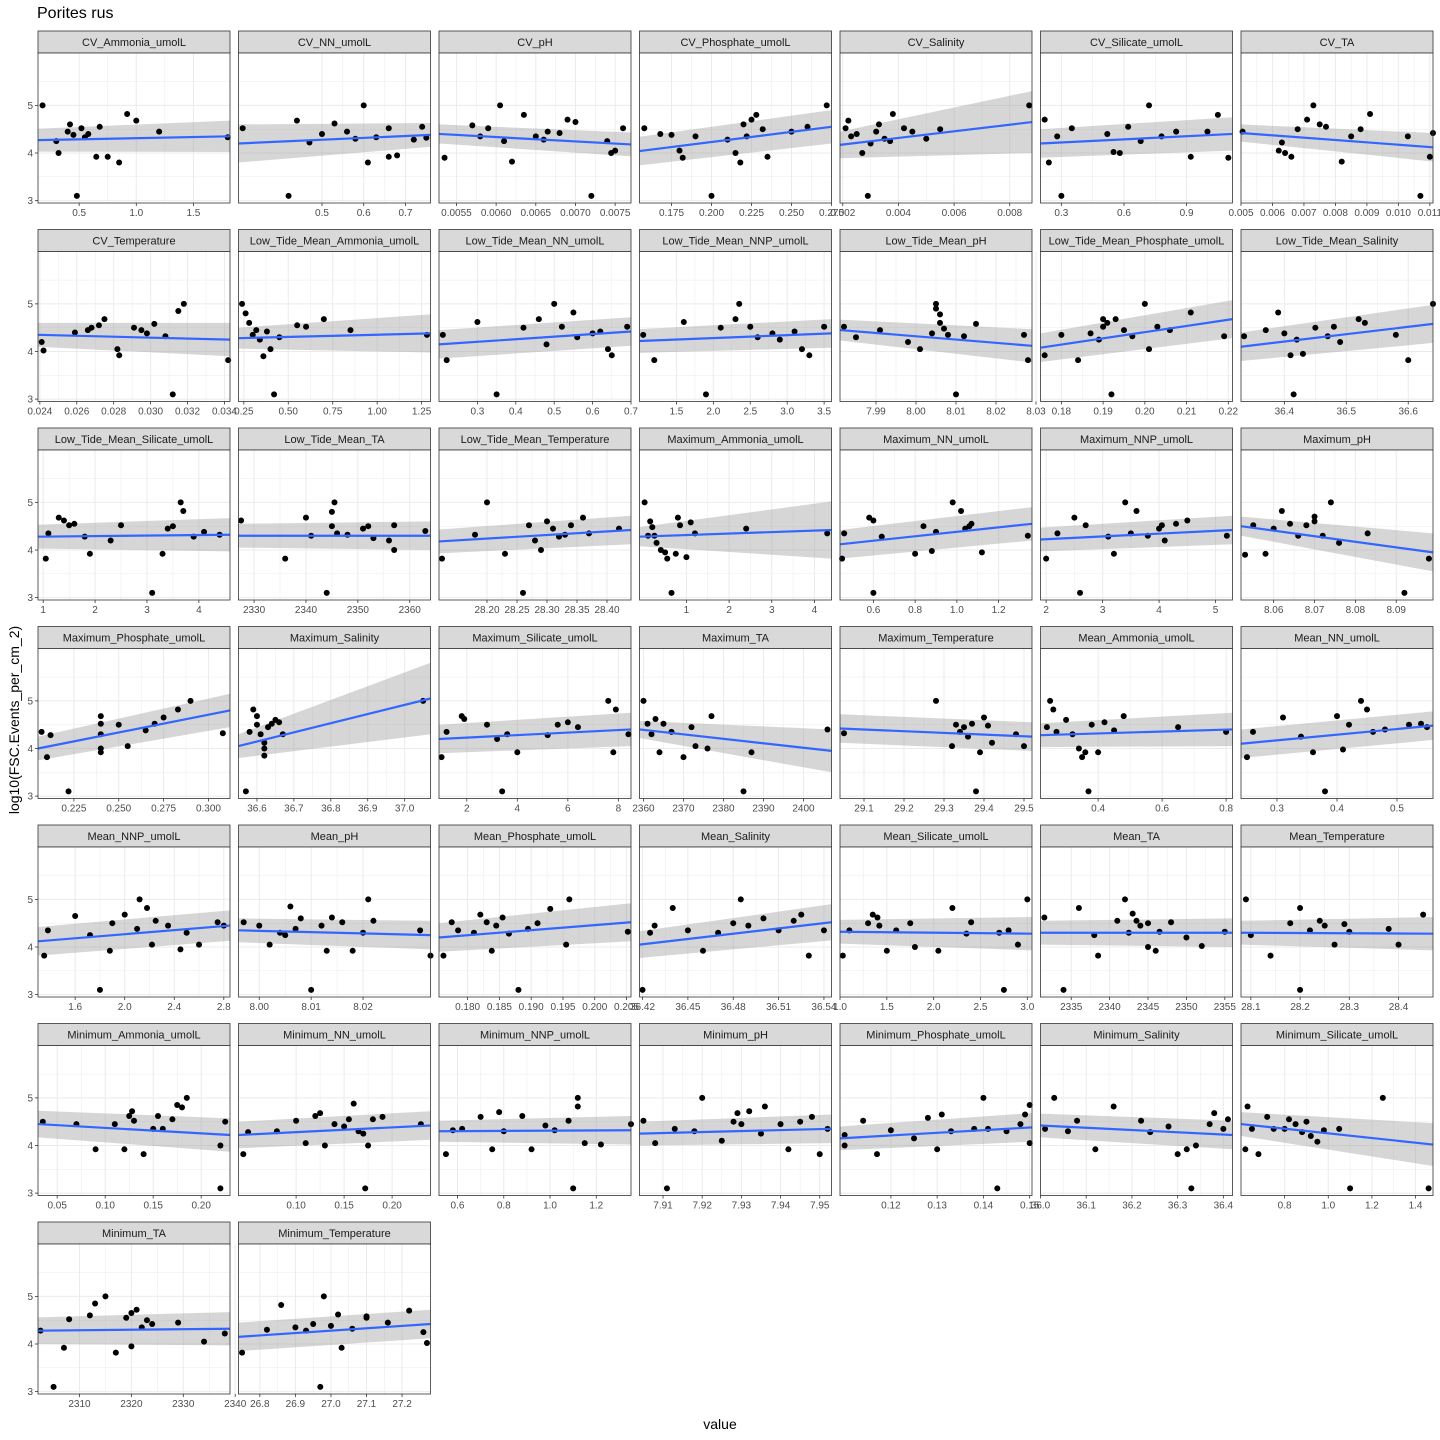 The width and height of the screenshot is (1440, 1440). Describe the element at coordinates (1136, 43) in the screenshot. I see `facet-strip-label: CV_Silicate_umolL` at that location.